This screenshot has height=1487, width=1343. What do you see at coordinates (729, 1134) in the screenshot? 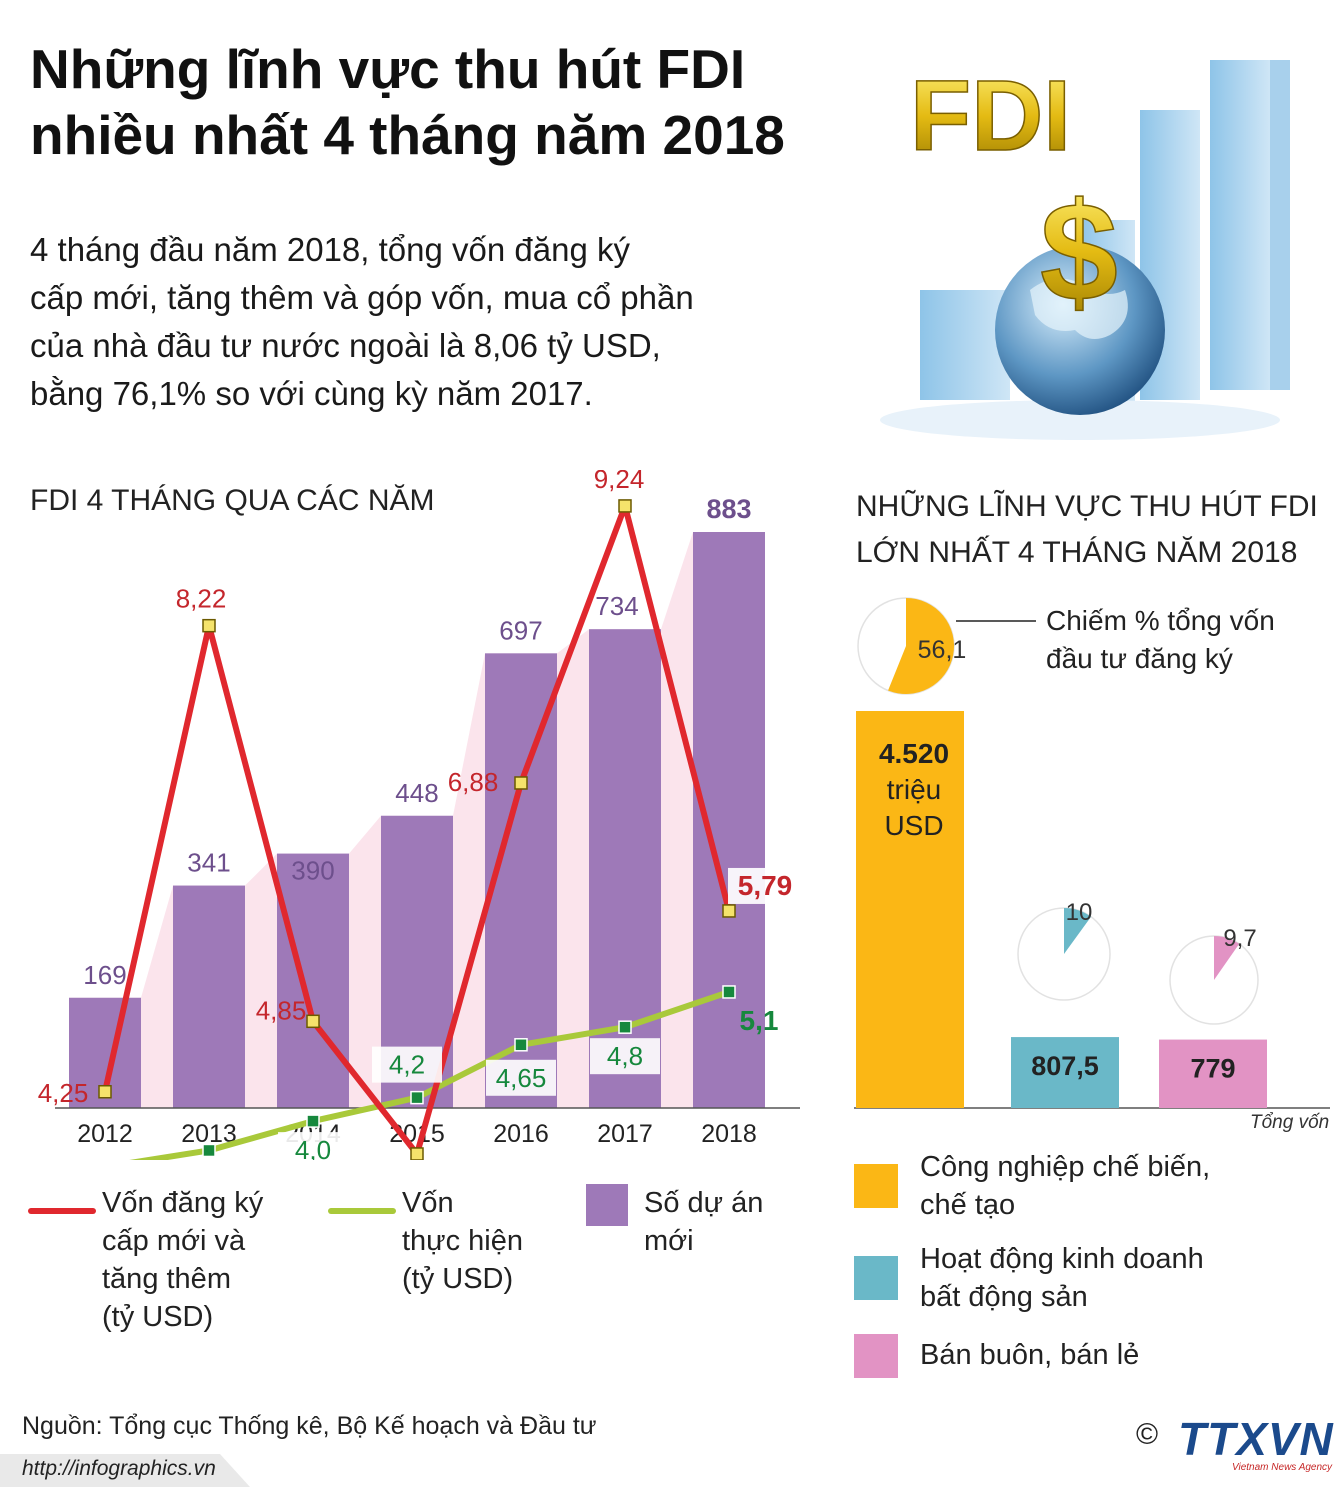
I see `x-tick-label: 2018` at bounding box center [729, 1134].